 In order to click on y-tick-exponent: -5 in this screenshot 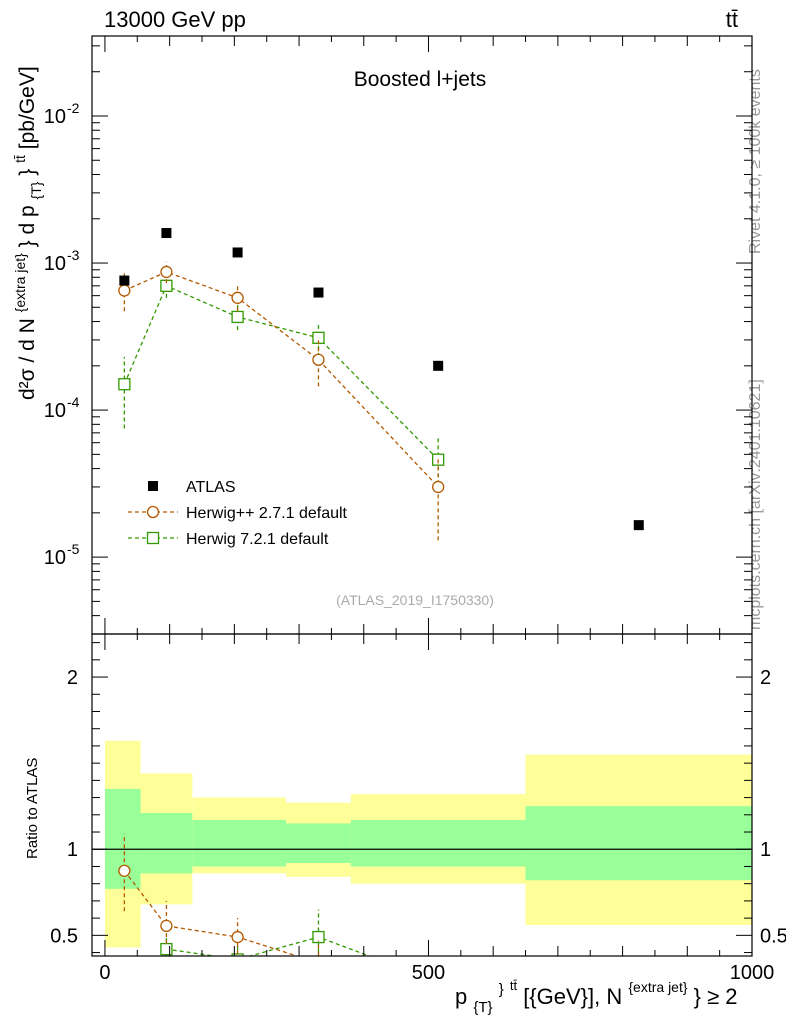, I will do `click(73, 549)`.